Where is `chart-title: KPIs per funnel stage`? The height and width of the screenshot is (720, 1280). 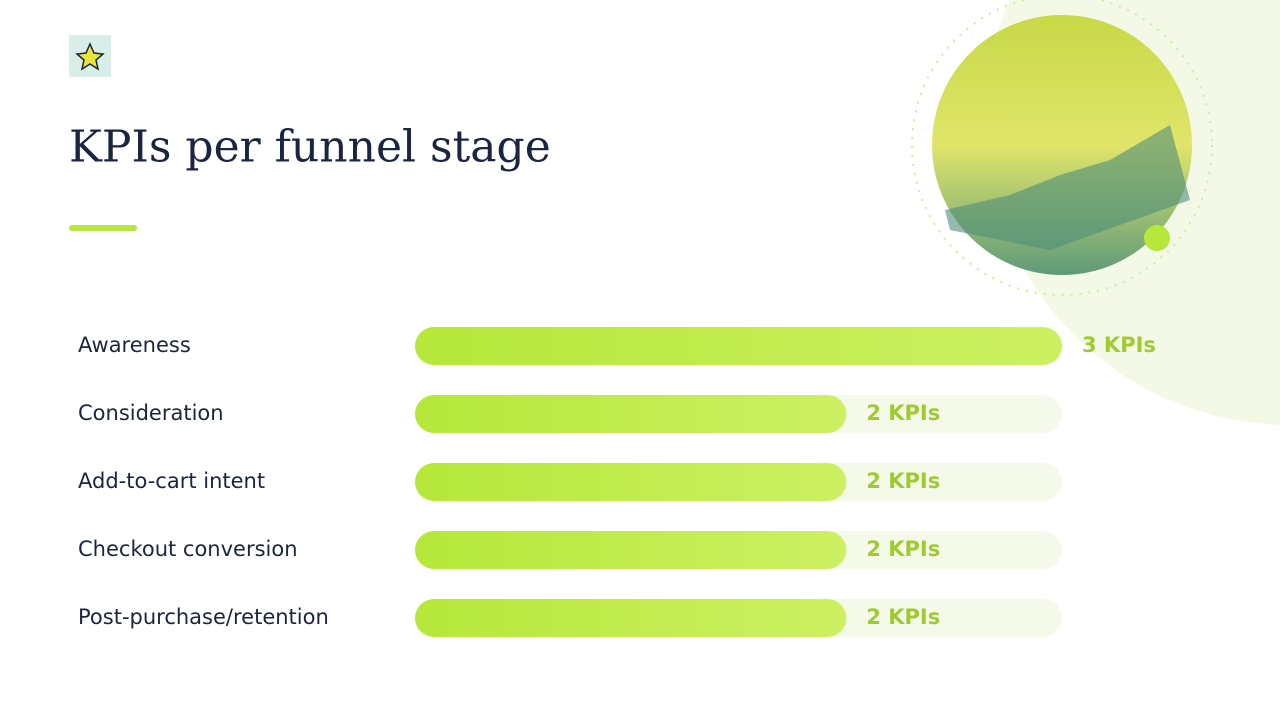
chart-title: KPIs per funnel stage is located at coordinates (310, 147).